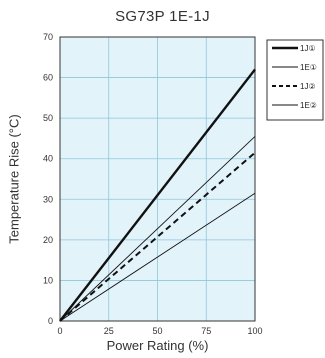 The width and height of the screenshot is (325, 358). What do you see at coordinates (48, 199) in the screenshot?
I see `y-tick-label-3: 30` at bounding box center [48, 199].